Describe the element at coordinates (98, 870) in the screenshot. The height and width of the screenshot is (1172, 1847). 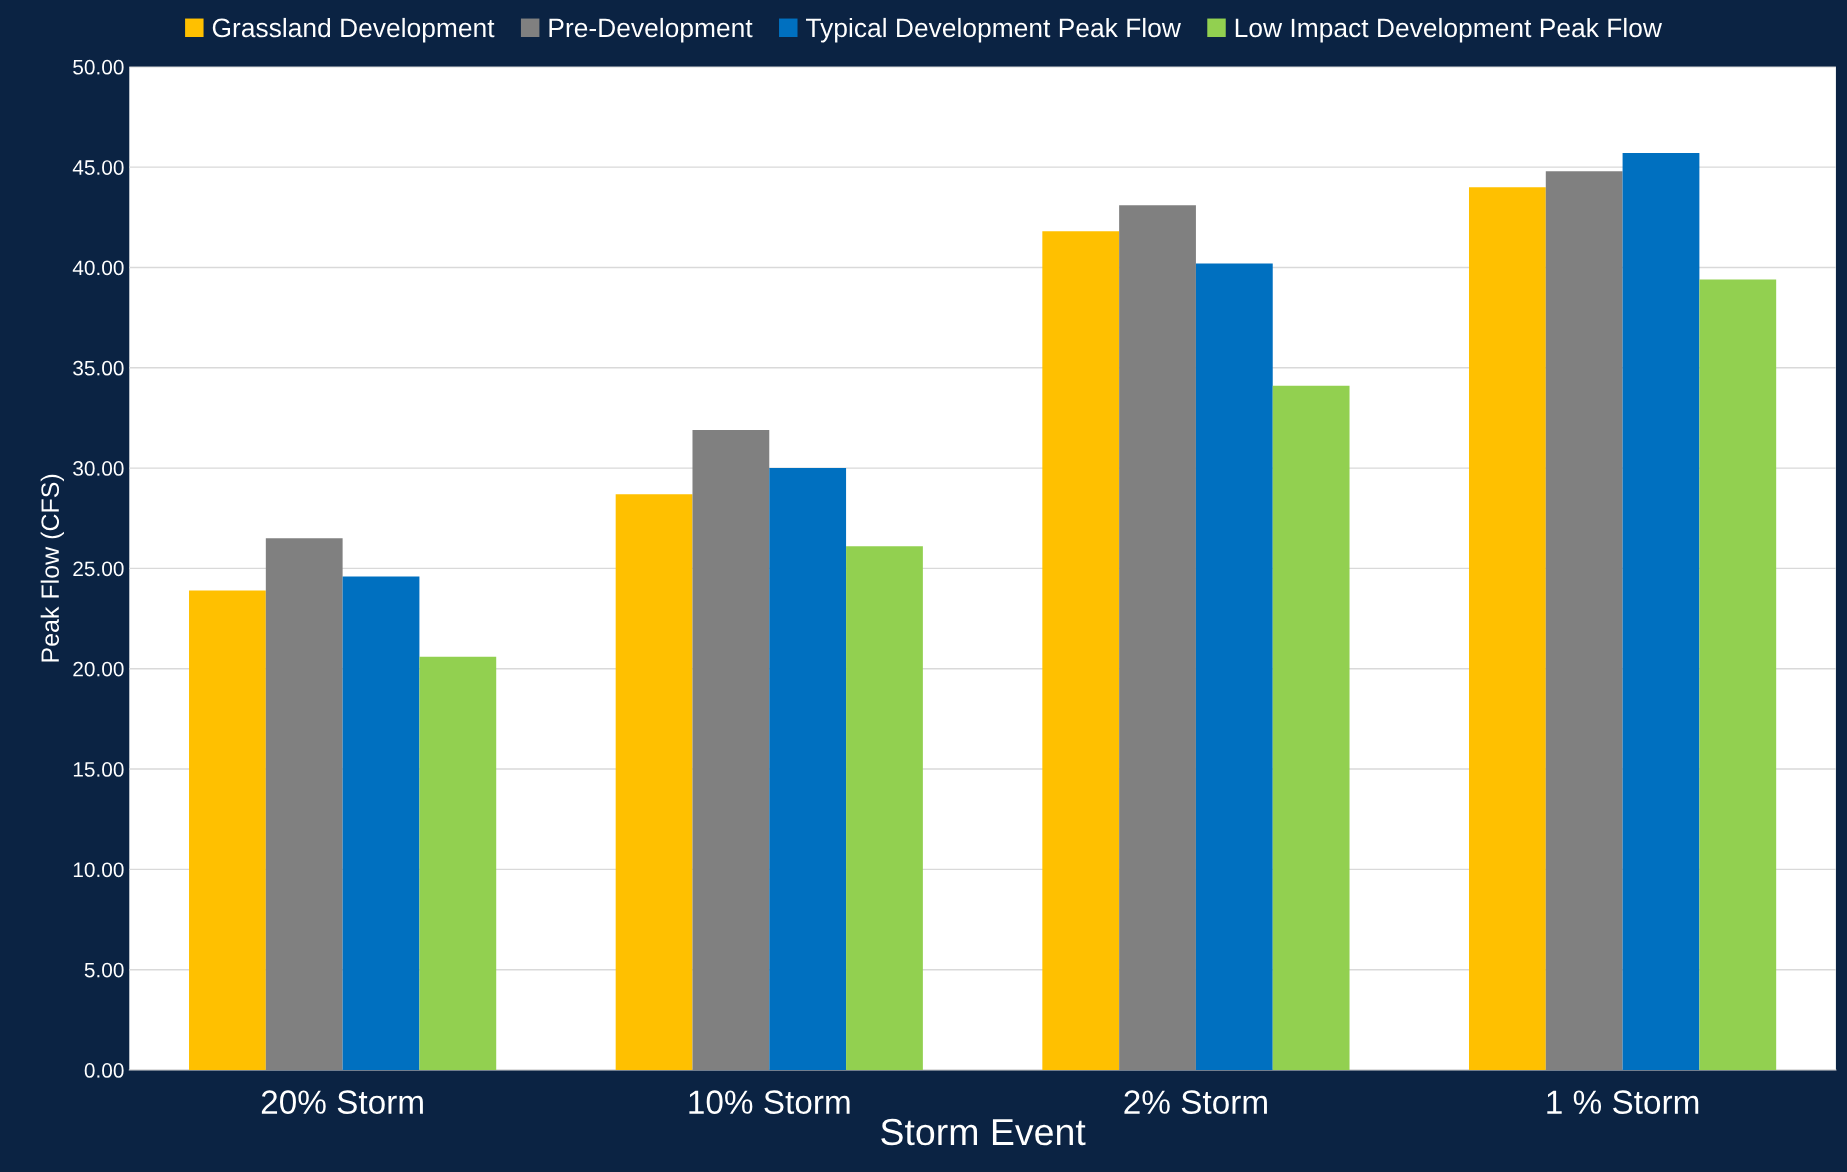
I see `y-tick-label: 10.00` at that location.